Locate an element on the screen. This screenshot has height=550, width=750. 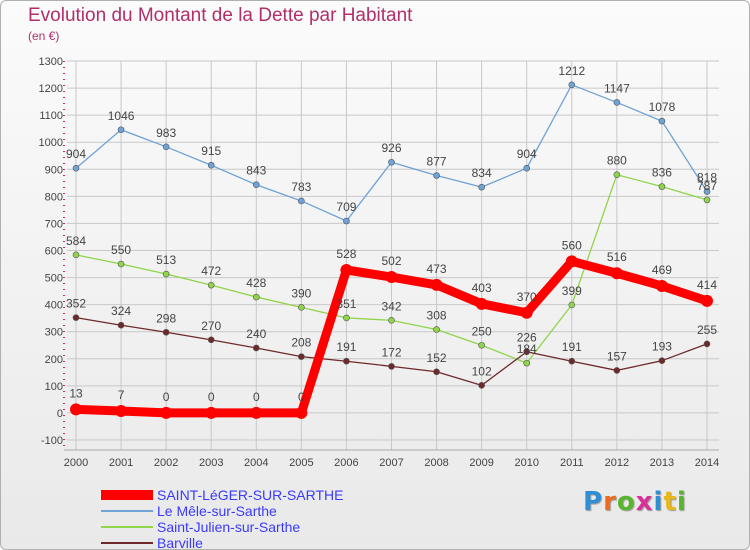
data-label: 191 is located at coordinates (572, 347).